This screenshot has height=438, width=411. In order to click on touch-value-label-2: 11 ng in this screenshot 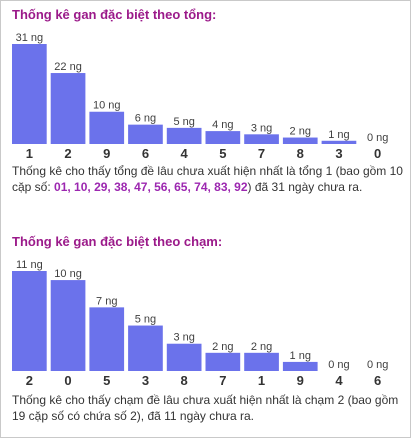, I will do `click(29, 265)`.